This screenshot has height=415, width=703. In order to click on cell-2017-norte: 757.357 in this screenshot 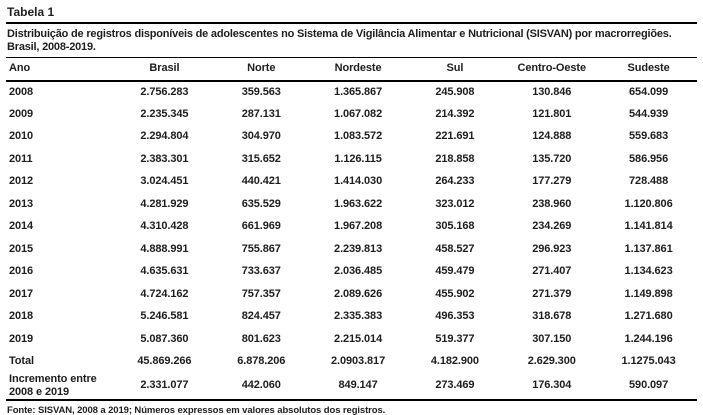, I will do `click(261, 293)`.